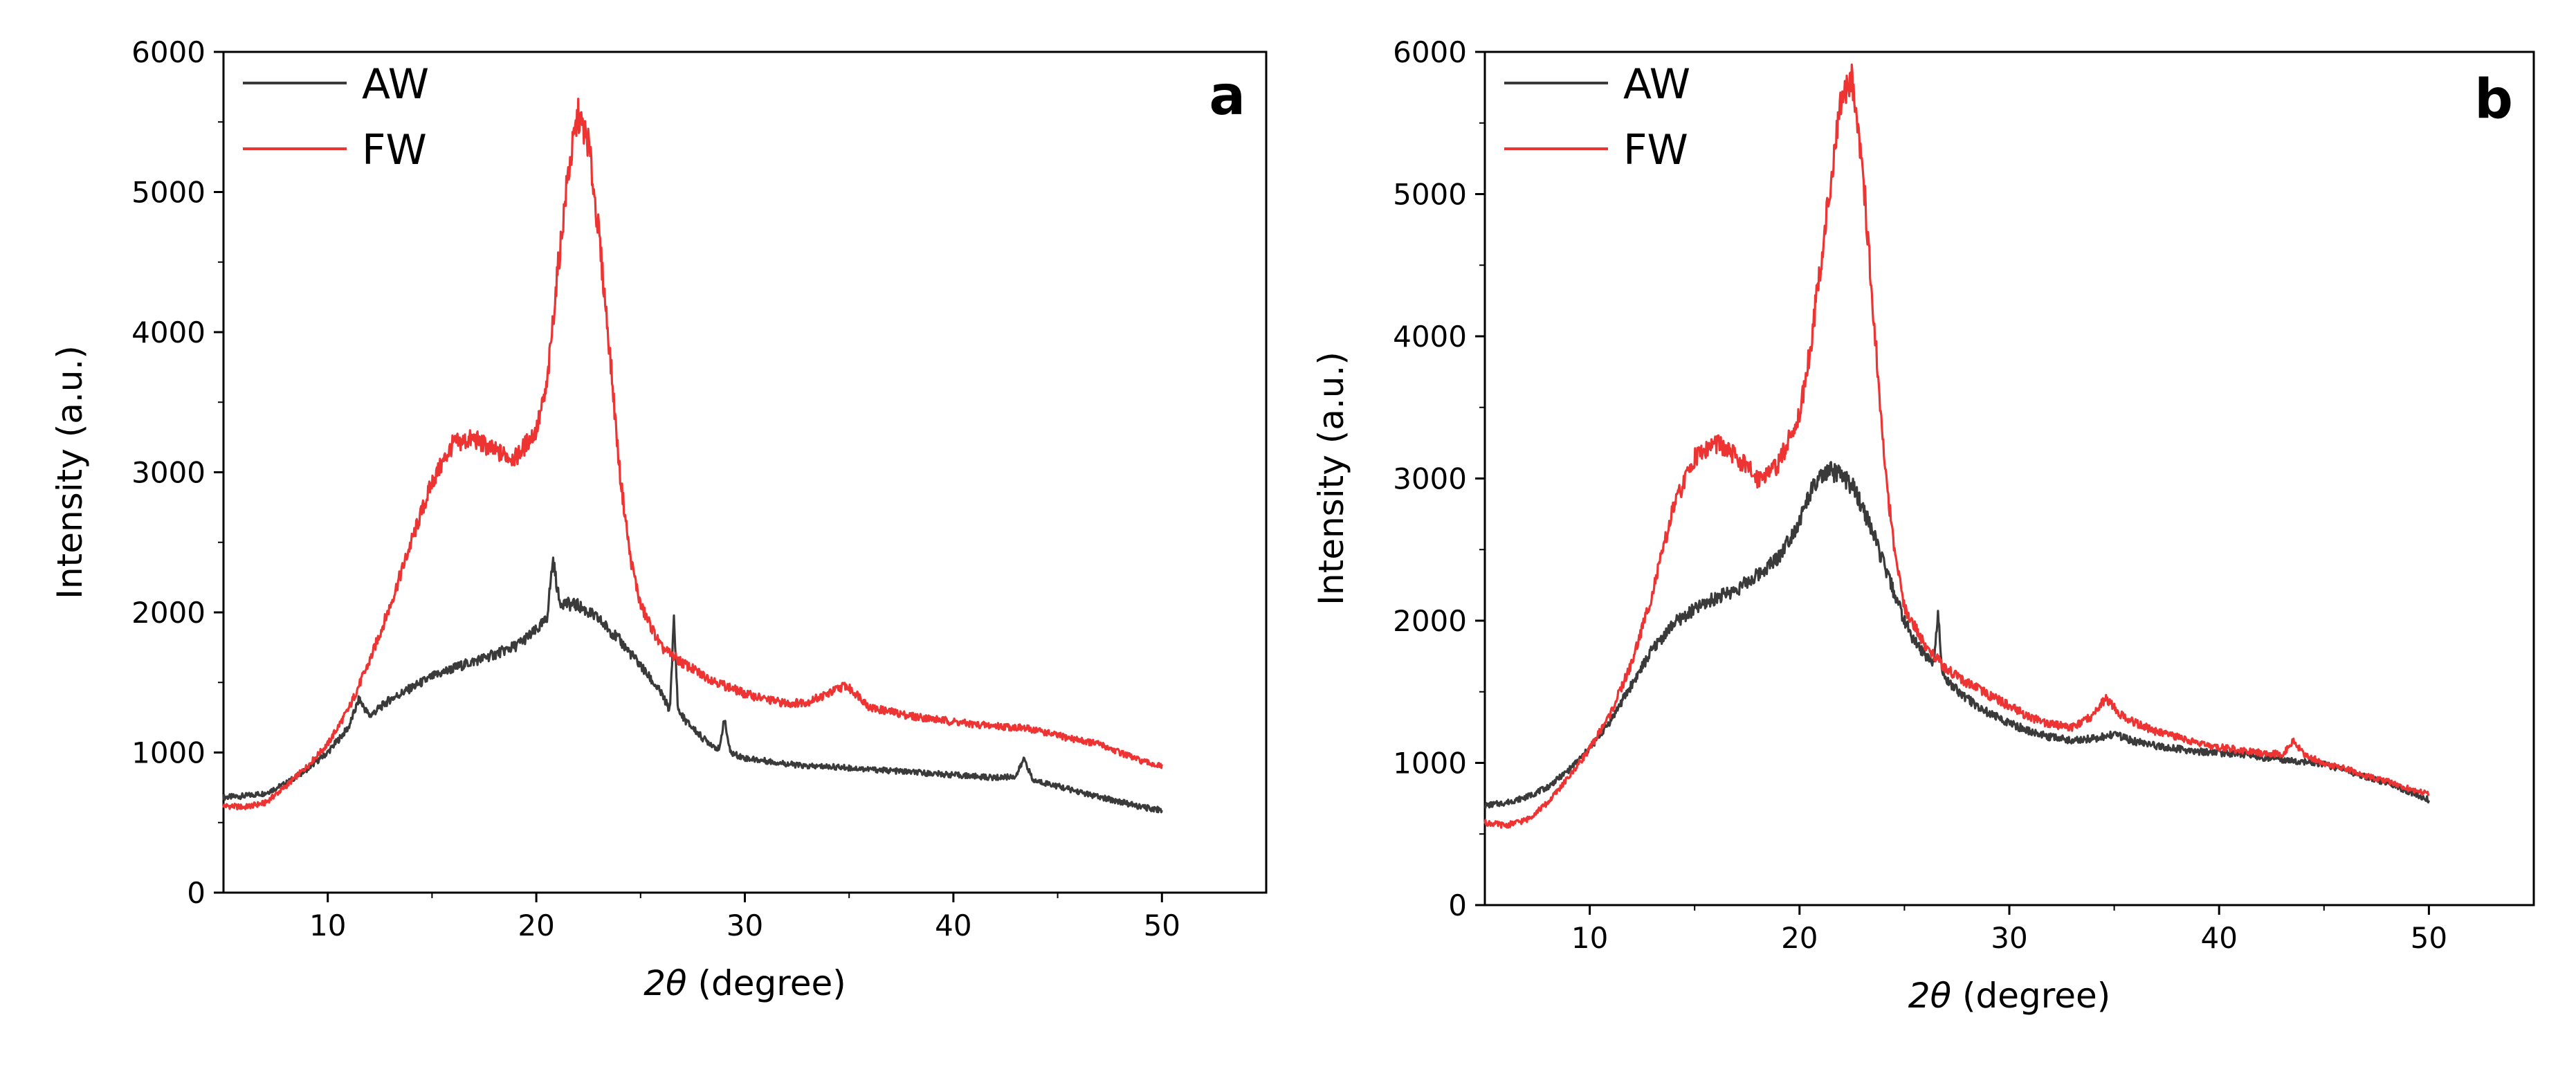 The height and width of the screenshot is (1076, 2576). I want to click on panel-label: b, so click(2494, 100).